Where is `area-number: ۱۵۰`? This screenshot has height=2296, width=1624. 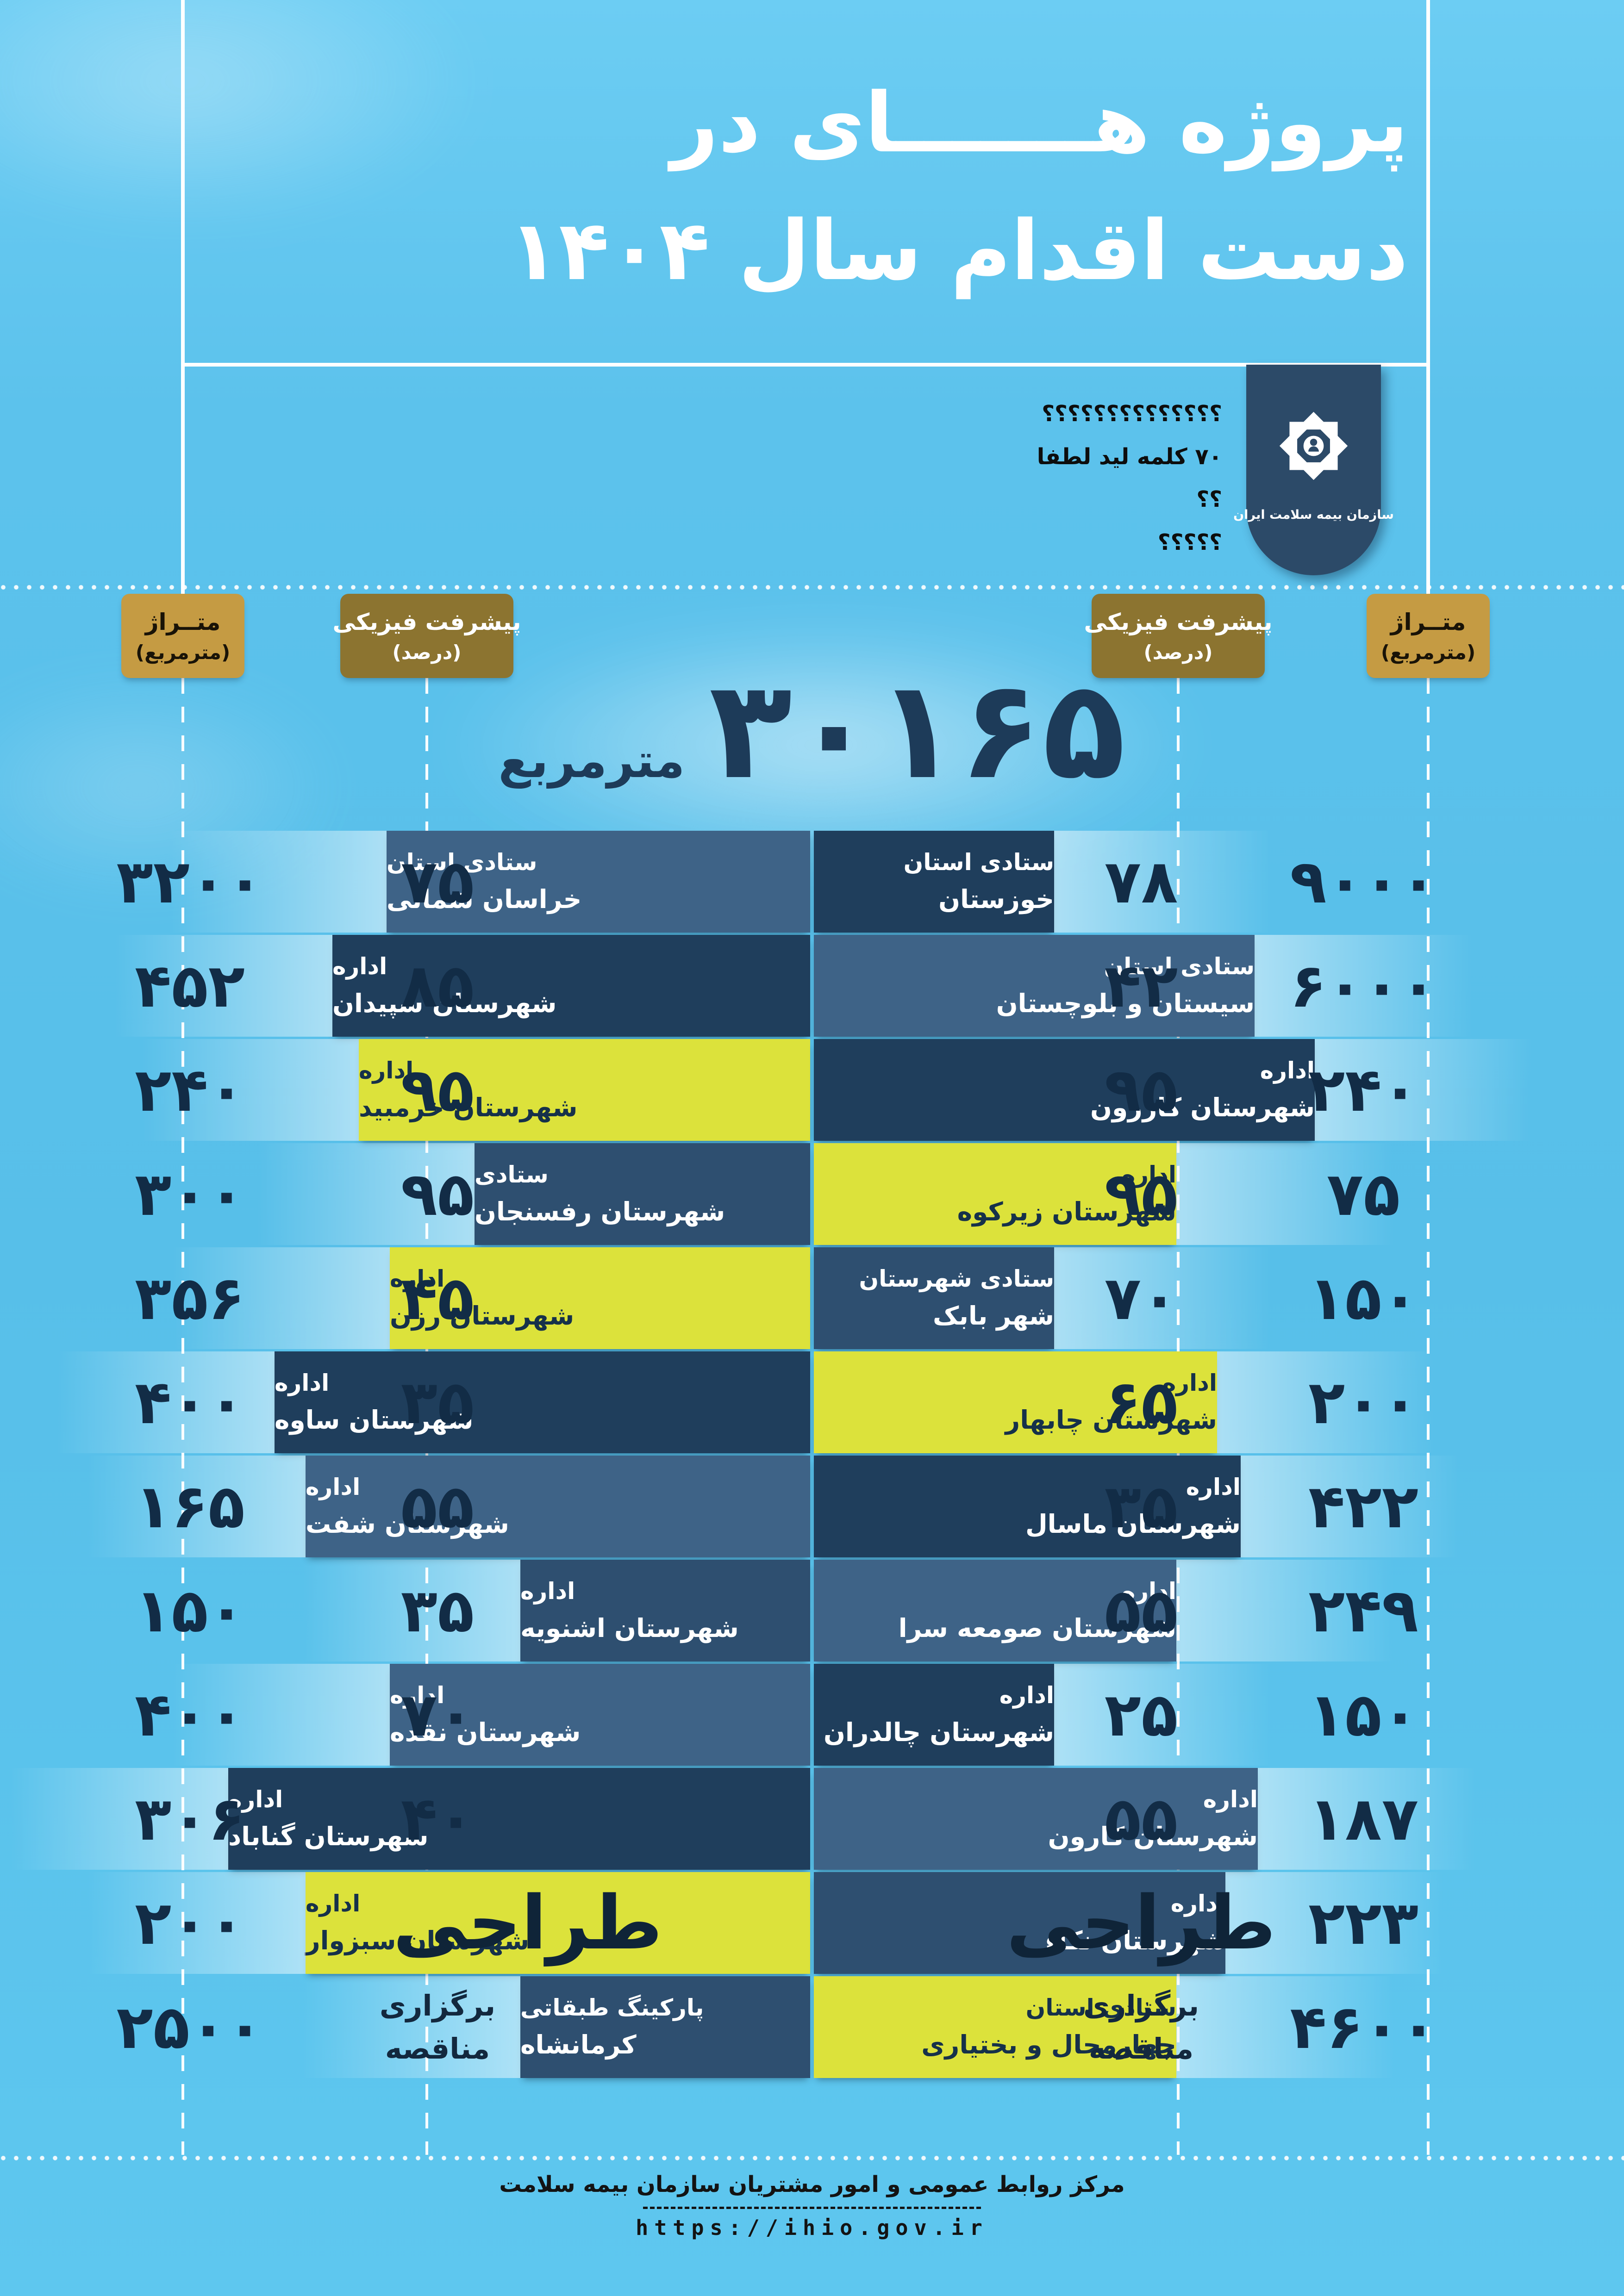 area-number: ۱۵۰ is located at coordinates (1363, 1298).